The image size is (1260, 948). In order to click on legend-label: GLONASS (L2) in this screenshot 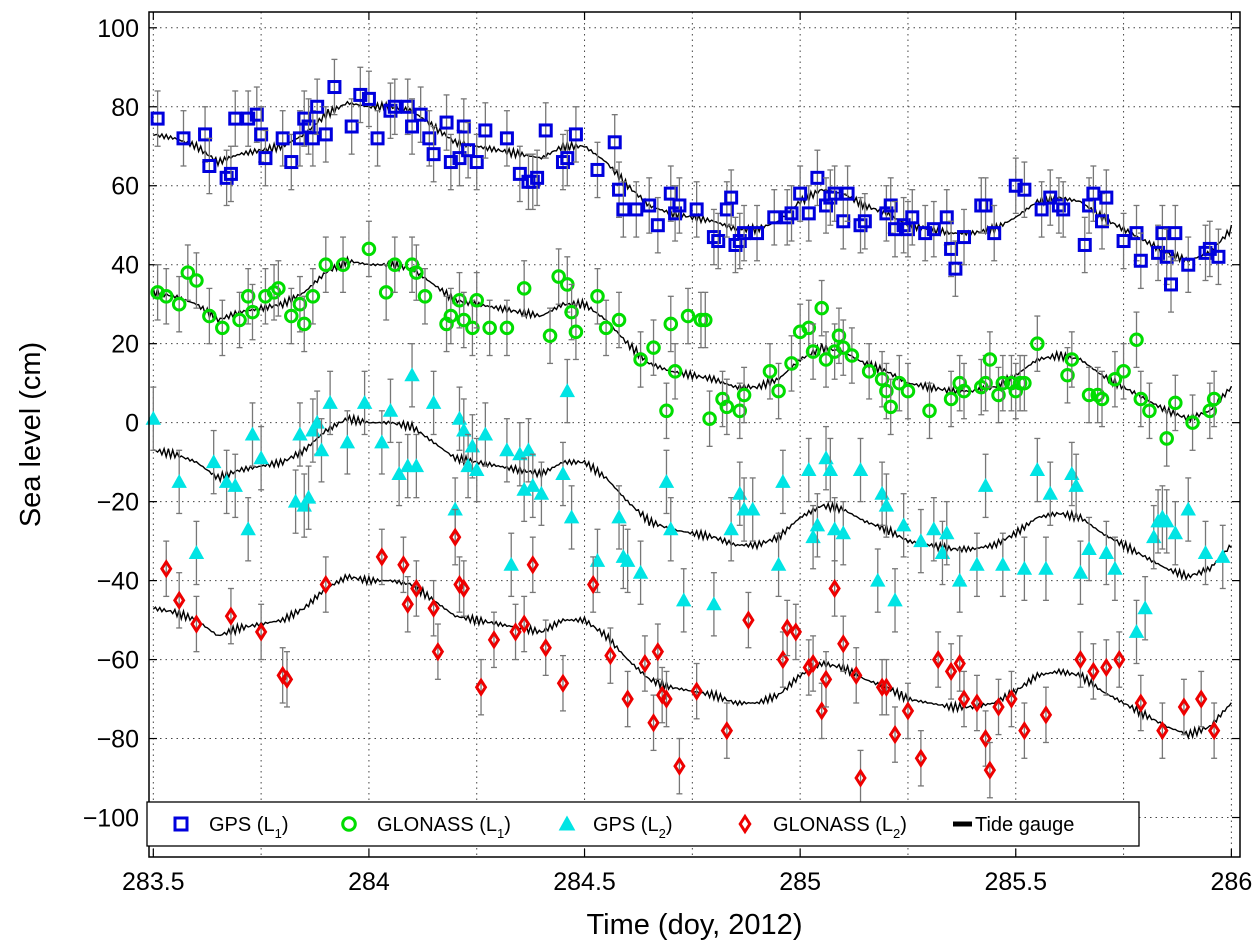, I will do `click(840, 827)`.